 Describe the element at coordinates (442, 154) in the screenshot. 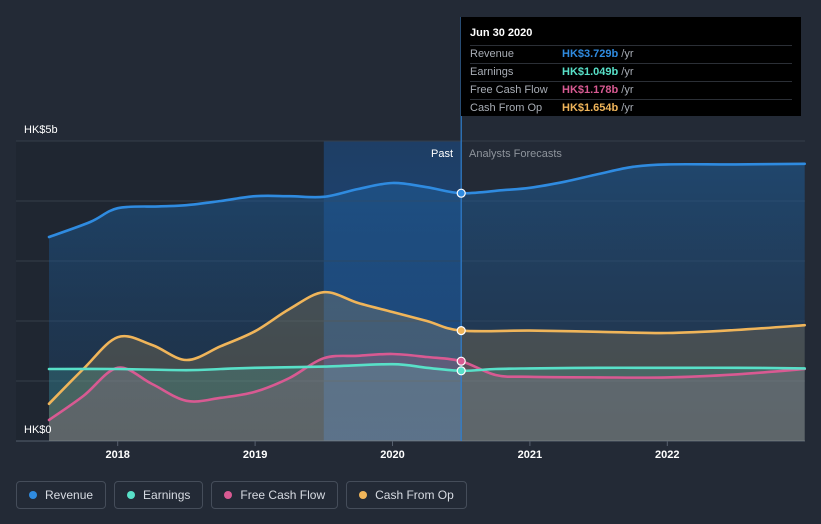

I see `past-label: Past` at that location.